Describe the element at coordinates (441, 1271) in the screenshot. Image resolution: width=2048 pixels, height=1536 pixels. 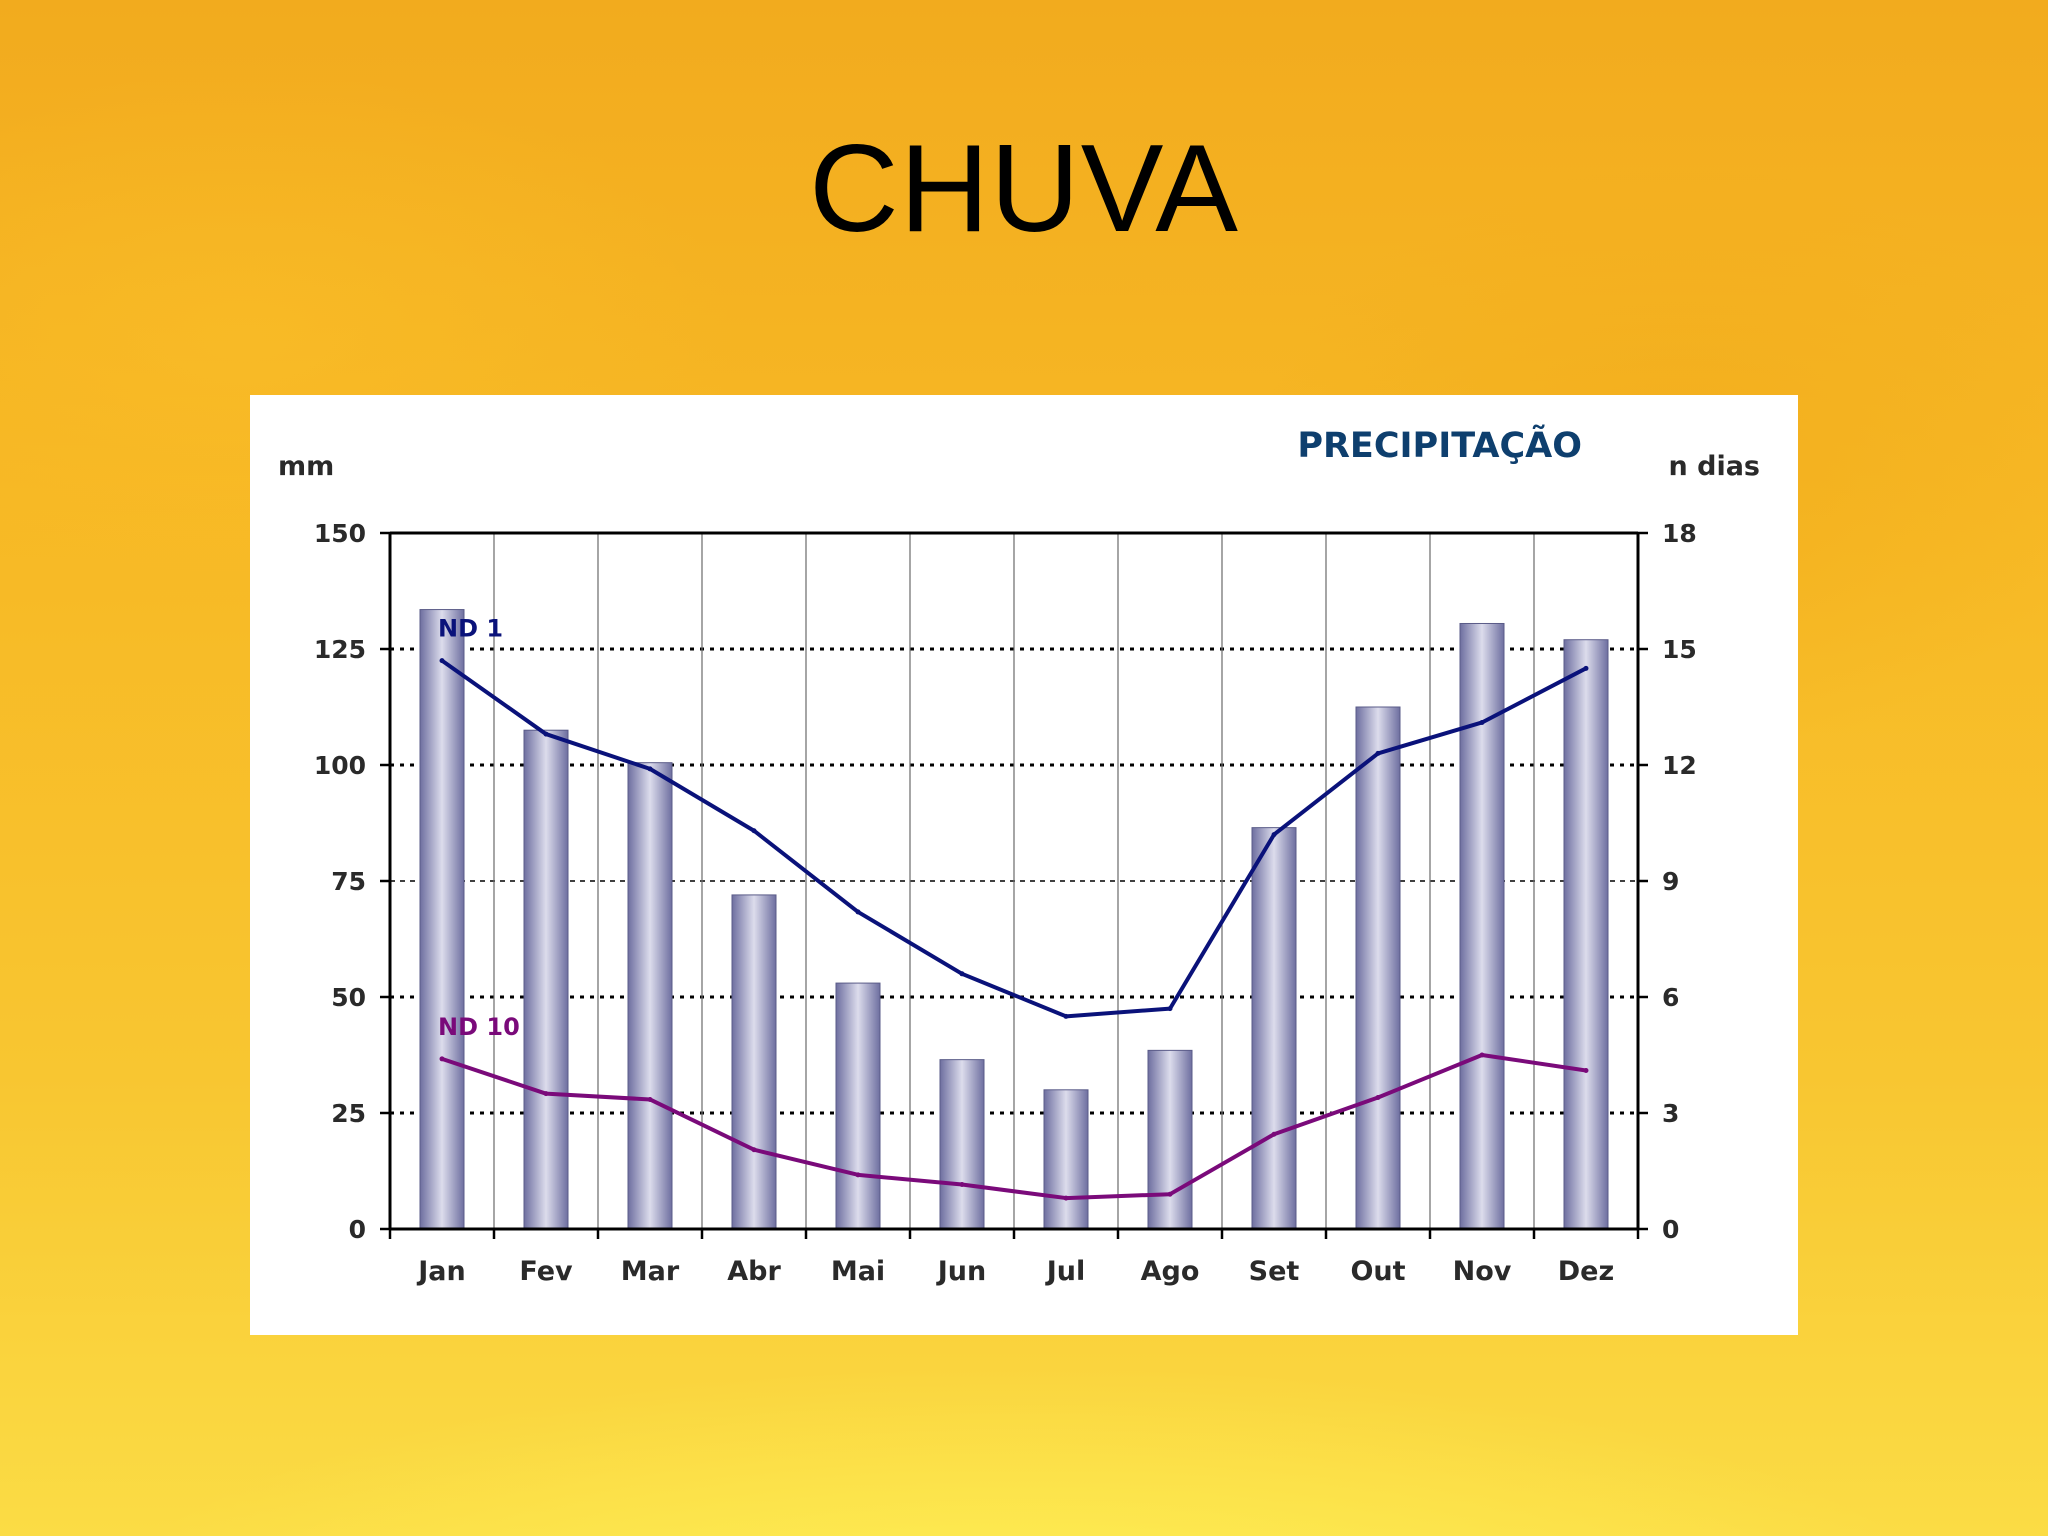
I see `x-tick-label-jan: Jan` at that location.